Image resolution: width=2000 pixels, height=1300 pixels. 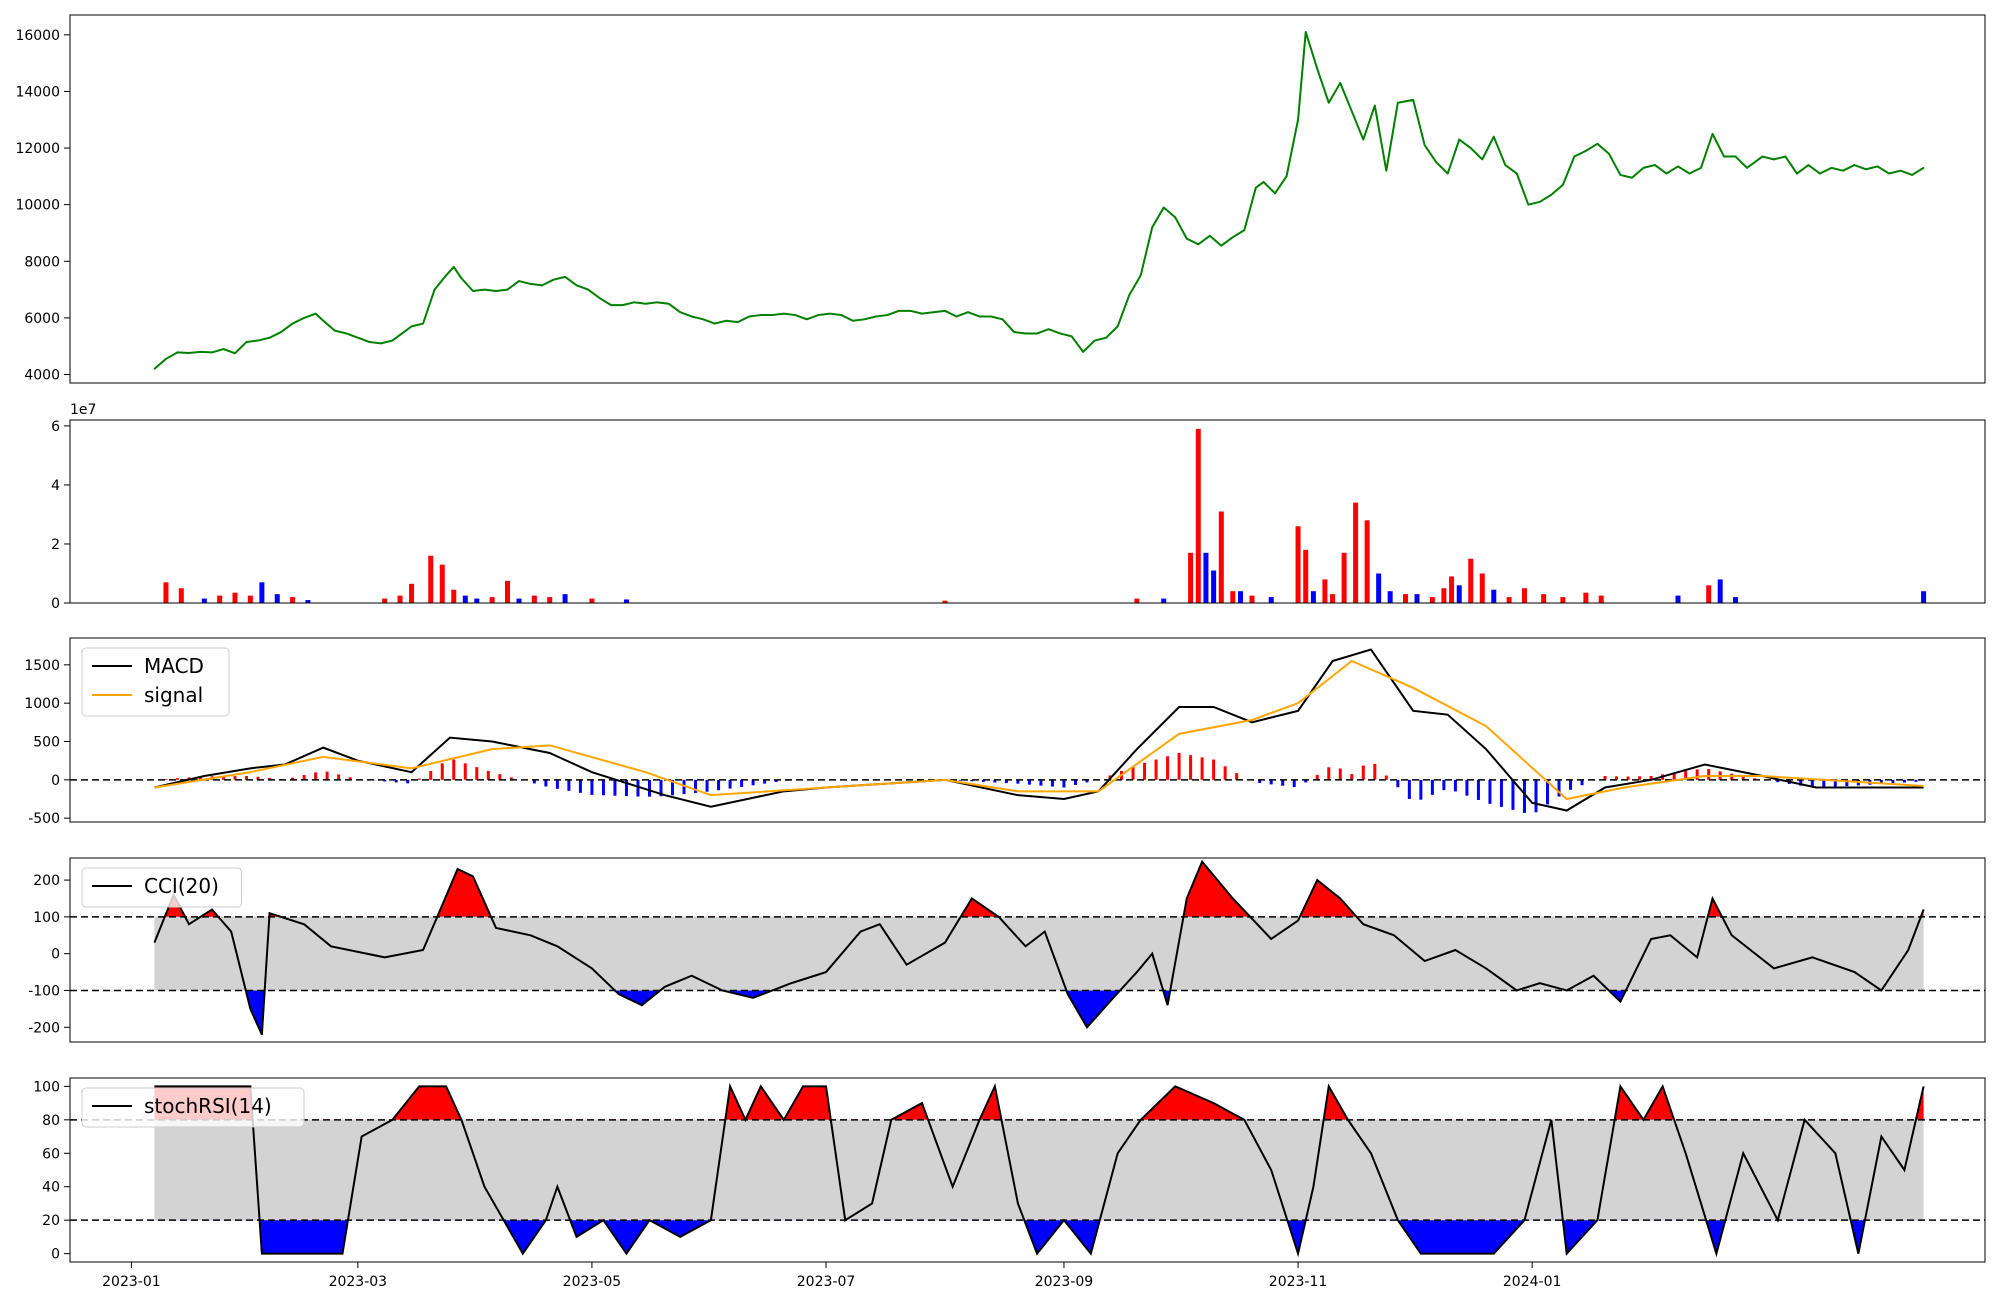 I want to click on stochrsi-legend-box, so click(x=193, y=1107).